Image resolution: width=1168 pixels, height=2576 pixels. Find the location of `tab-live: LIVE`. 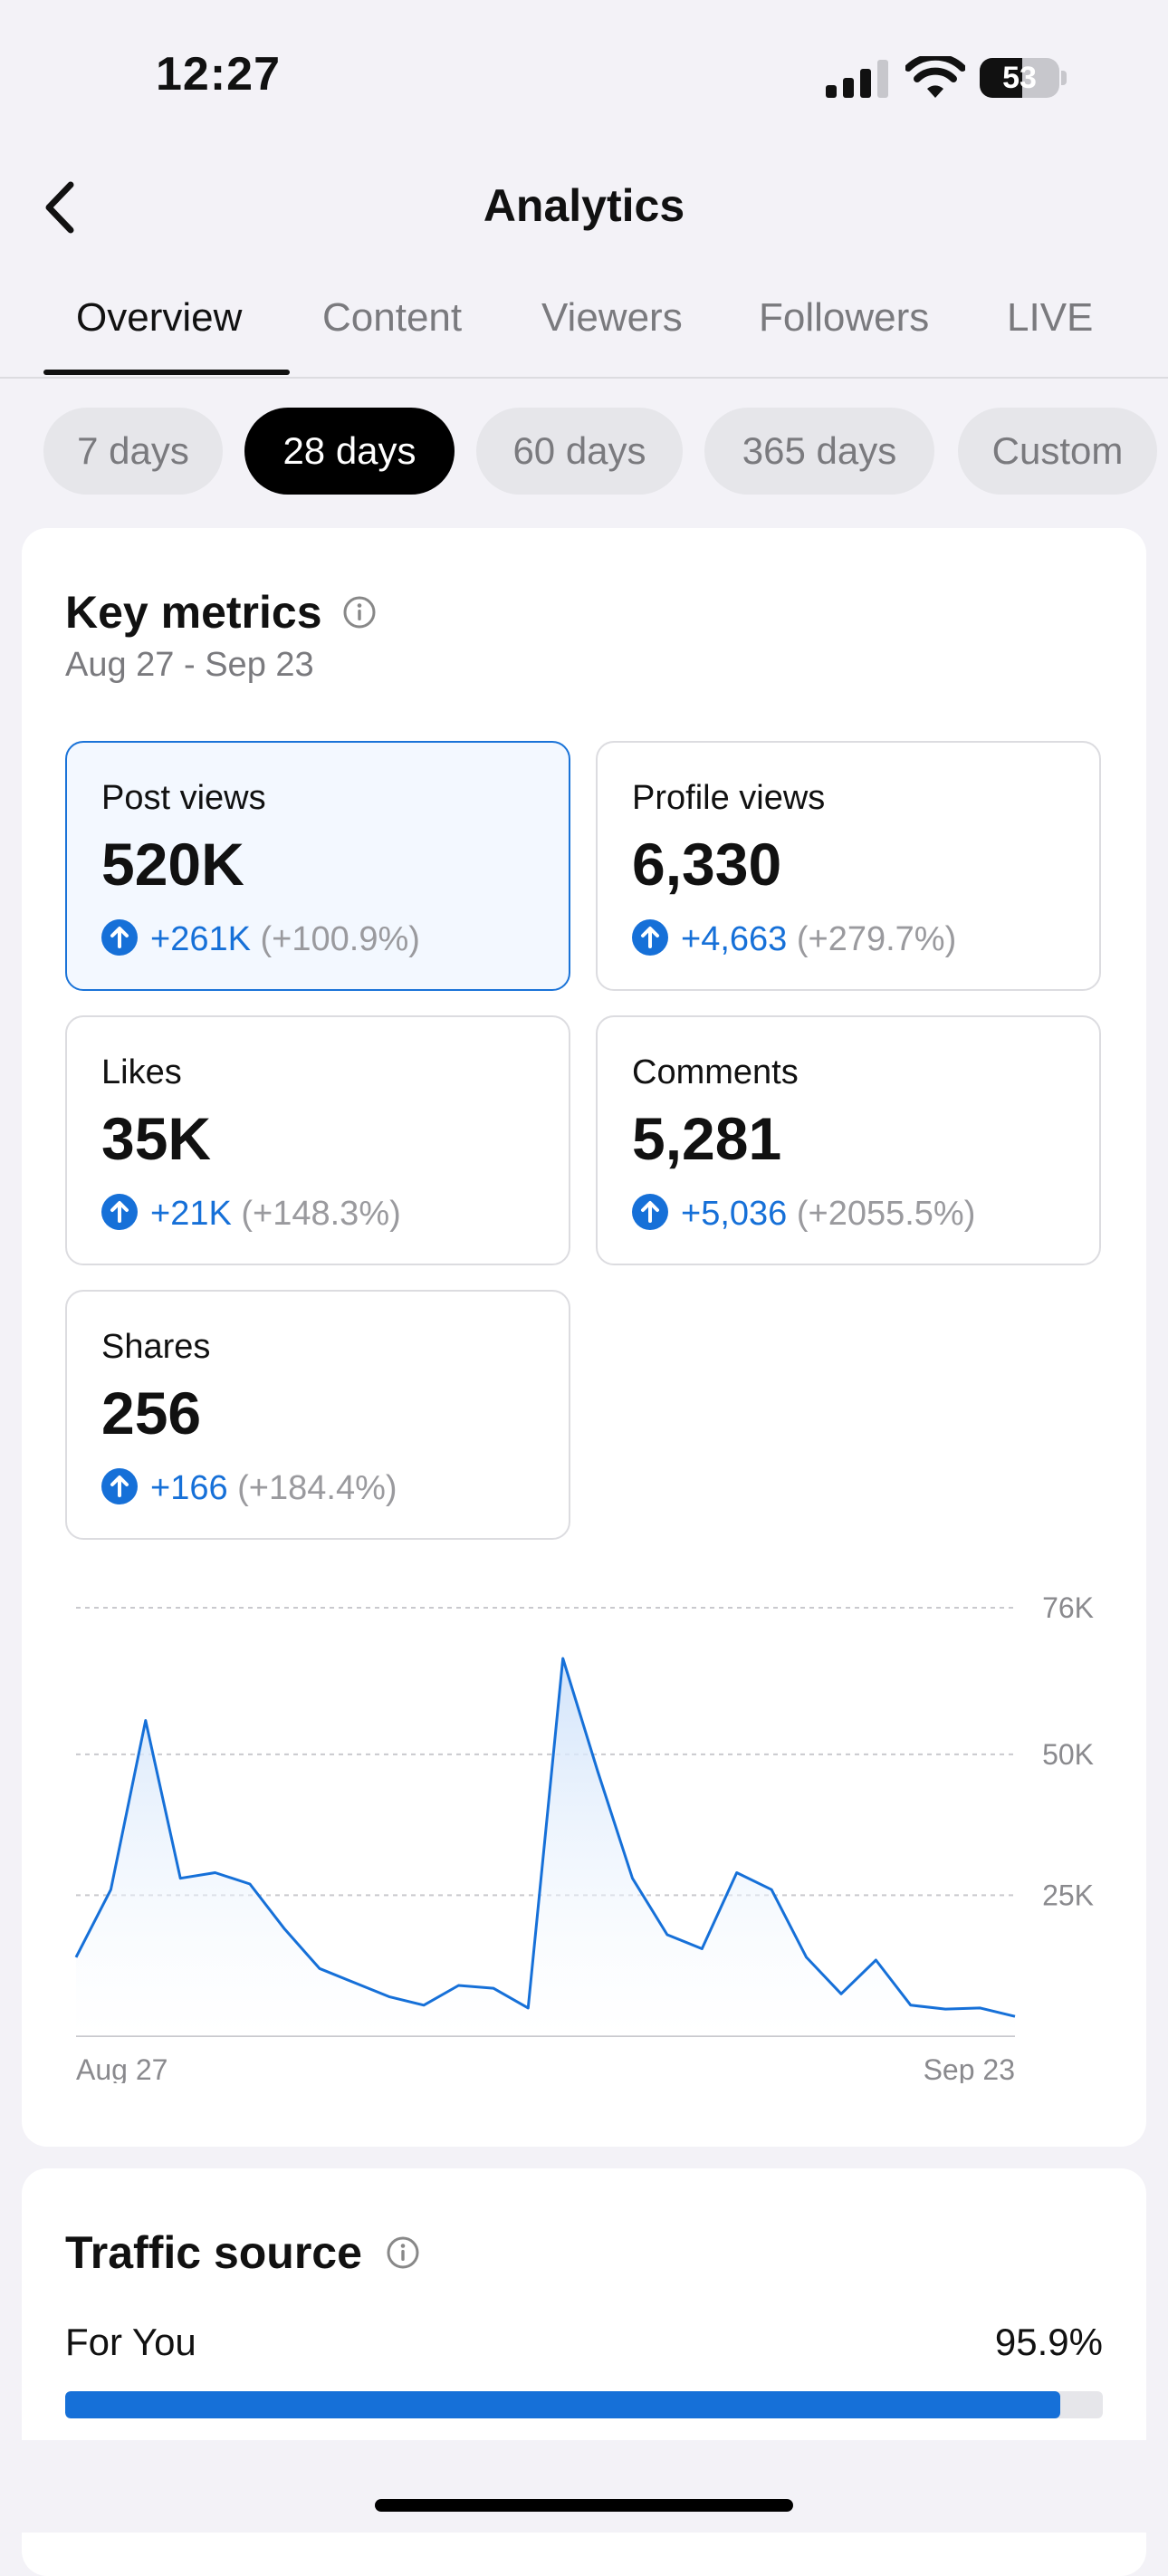

tab-live: LIVE is located at coordinates (1050, 317).